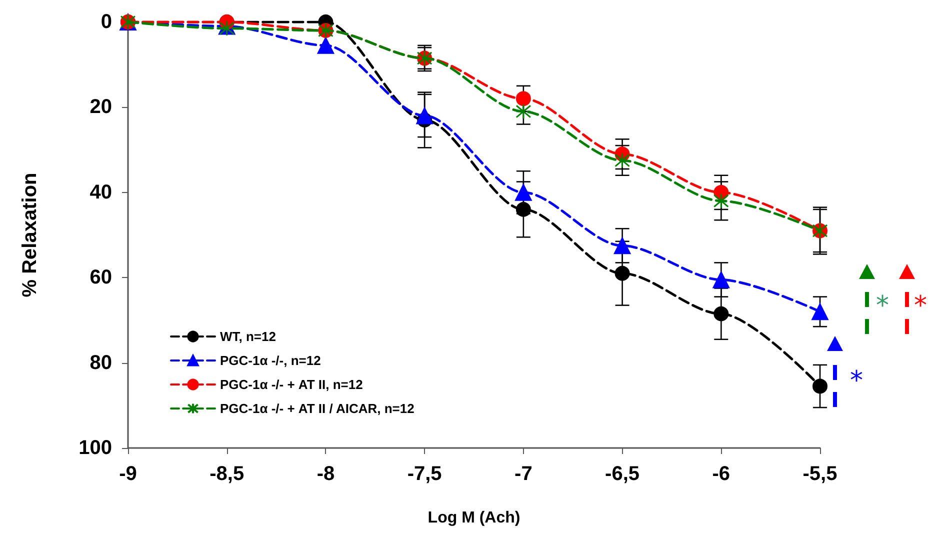 The height and width of the screenshot is (539, 931). Describe the element at coordinates (820, 474) in the screenshot. I see `x-tick-label: -5,5` at that location.